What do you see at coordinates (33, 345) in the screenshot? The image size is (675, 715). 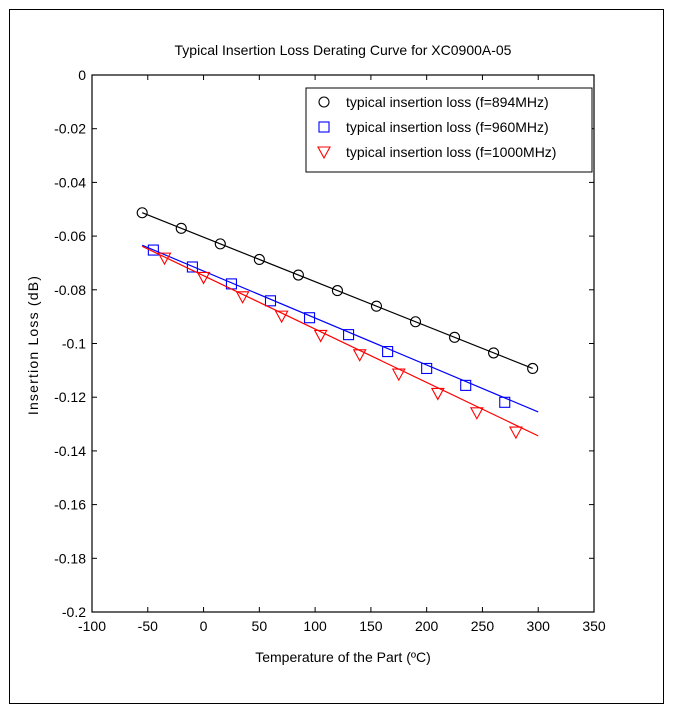 I see `y-axis-label: Insertion Loss (dB)` at bounding box center [33, 345].